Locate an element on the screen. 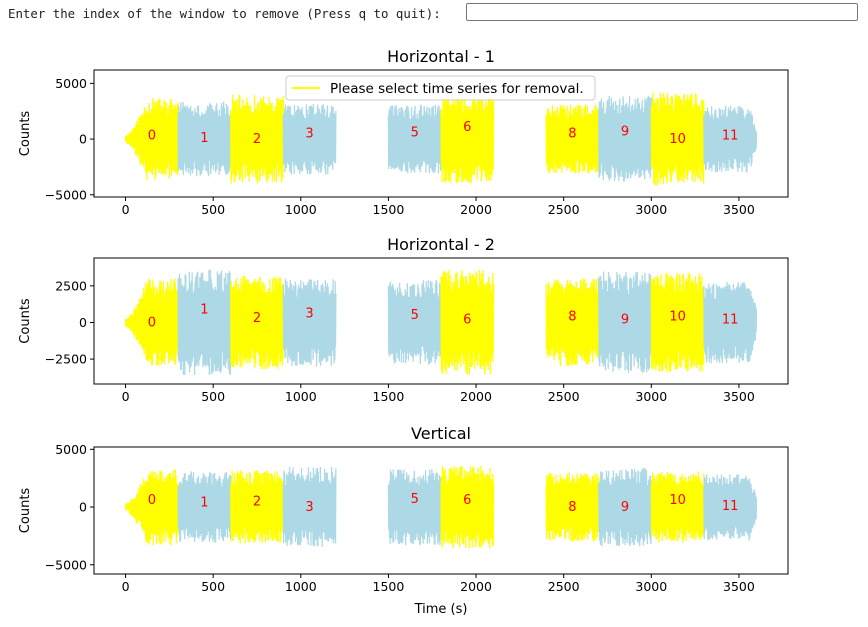 This screenshot has height=627, width=868. legend-label: Please select time series for removal. is located at coordinates (457, 89).